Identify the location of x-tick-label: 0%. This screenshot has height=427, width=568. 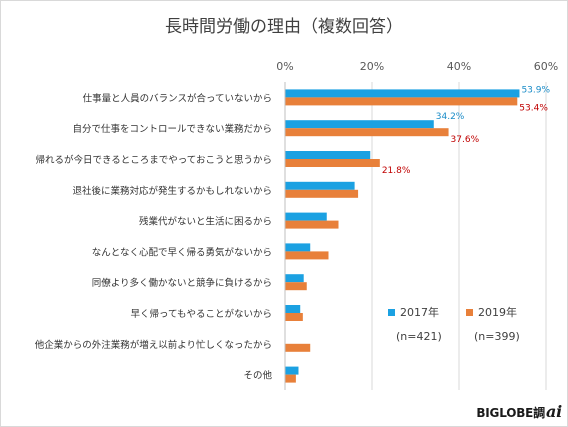
(284, 66).